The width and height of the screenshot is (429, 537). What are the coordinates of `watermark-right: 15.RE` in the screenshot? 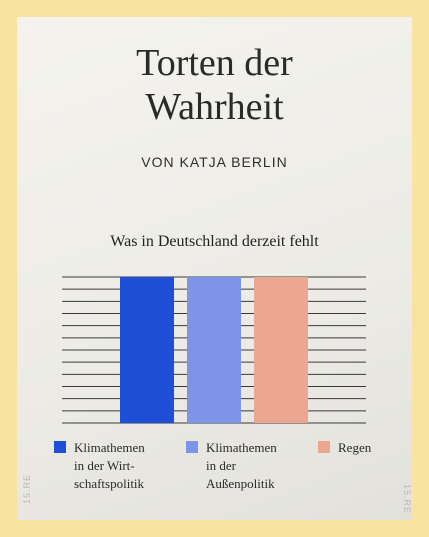 It's located at (407, 499).